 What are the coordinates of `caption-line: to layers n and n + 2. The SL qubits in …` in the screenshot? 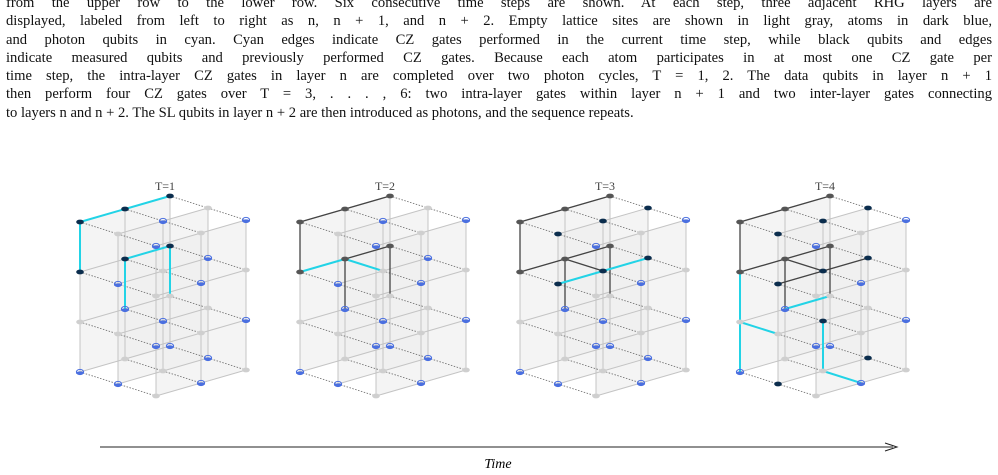 It's located at (320, 112).